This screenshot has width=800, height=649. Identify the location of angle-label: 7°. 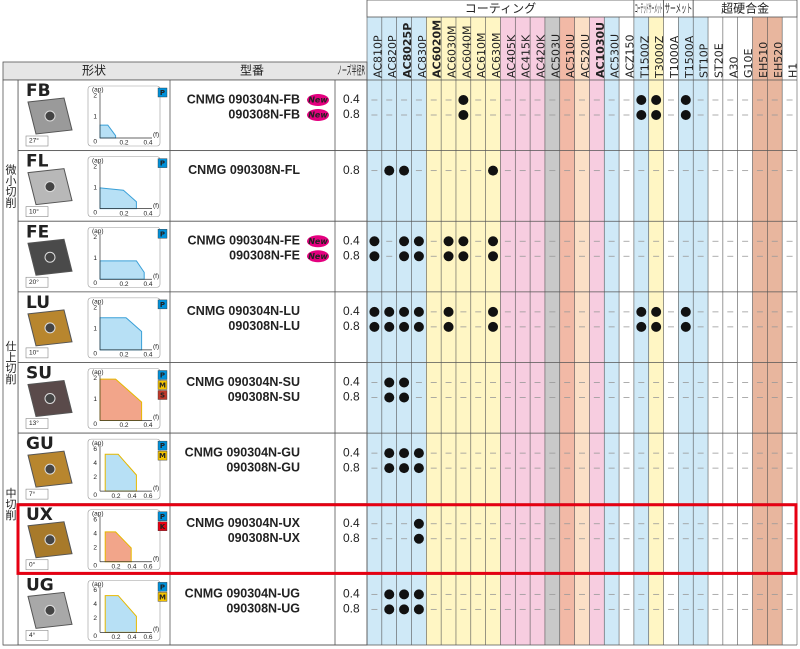
(32, 494).